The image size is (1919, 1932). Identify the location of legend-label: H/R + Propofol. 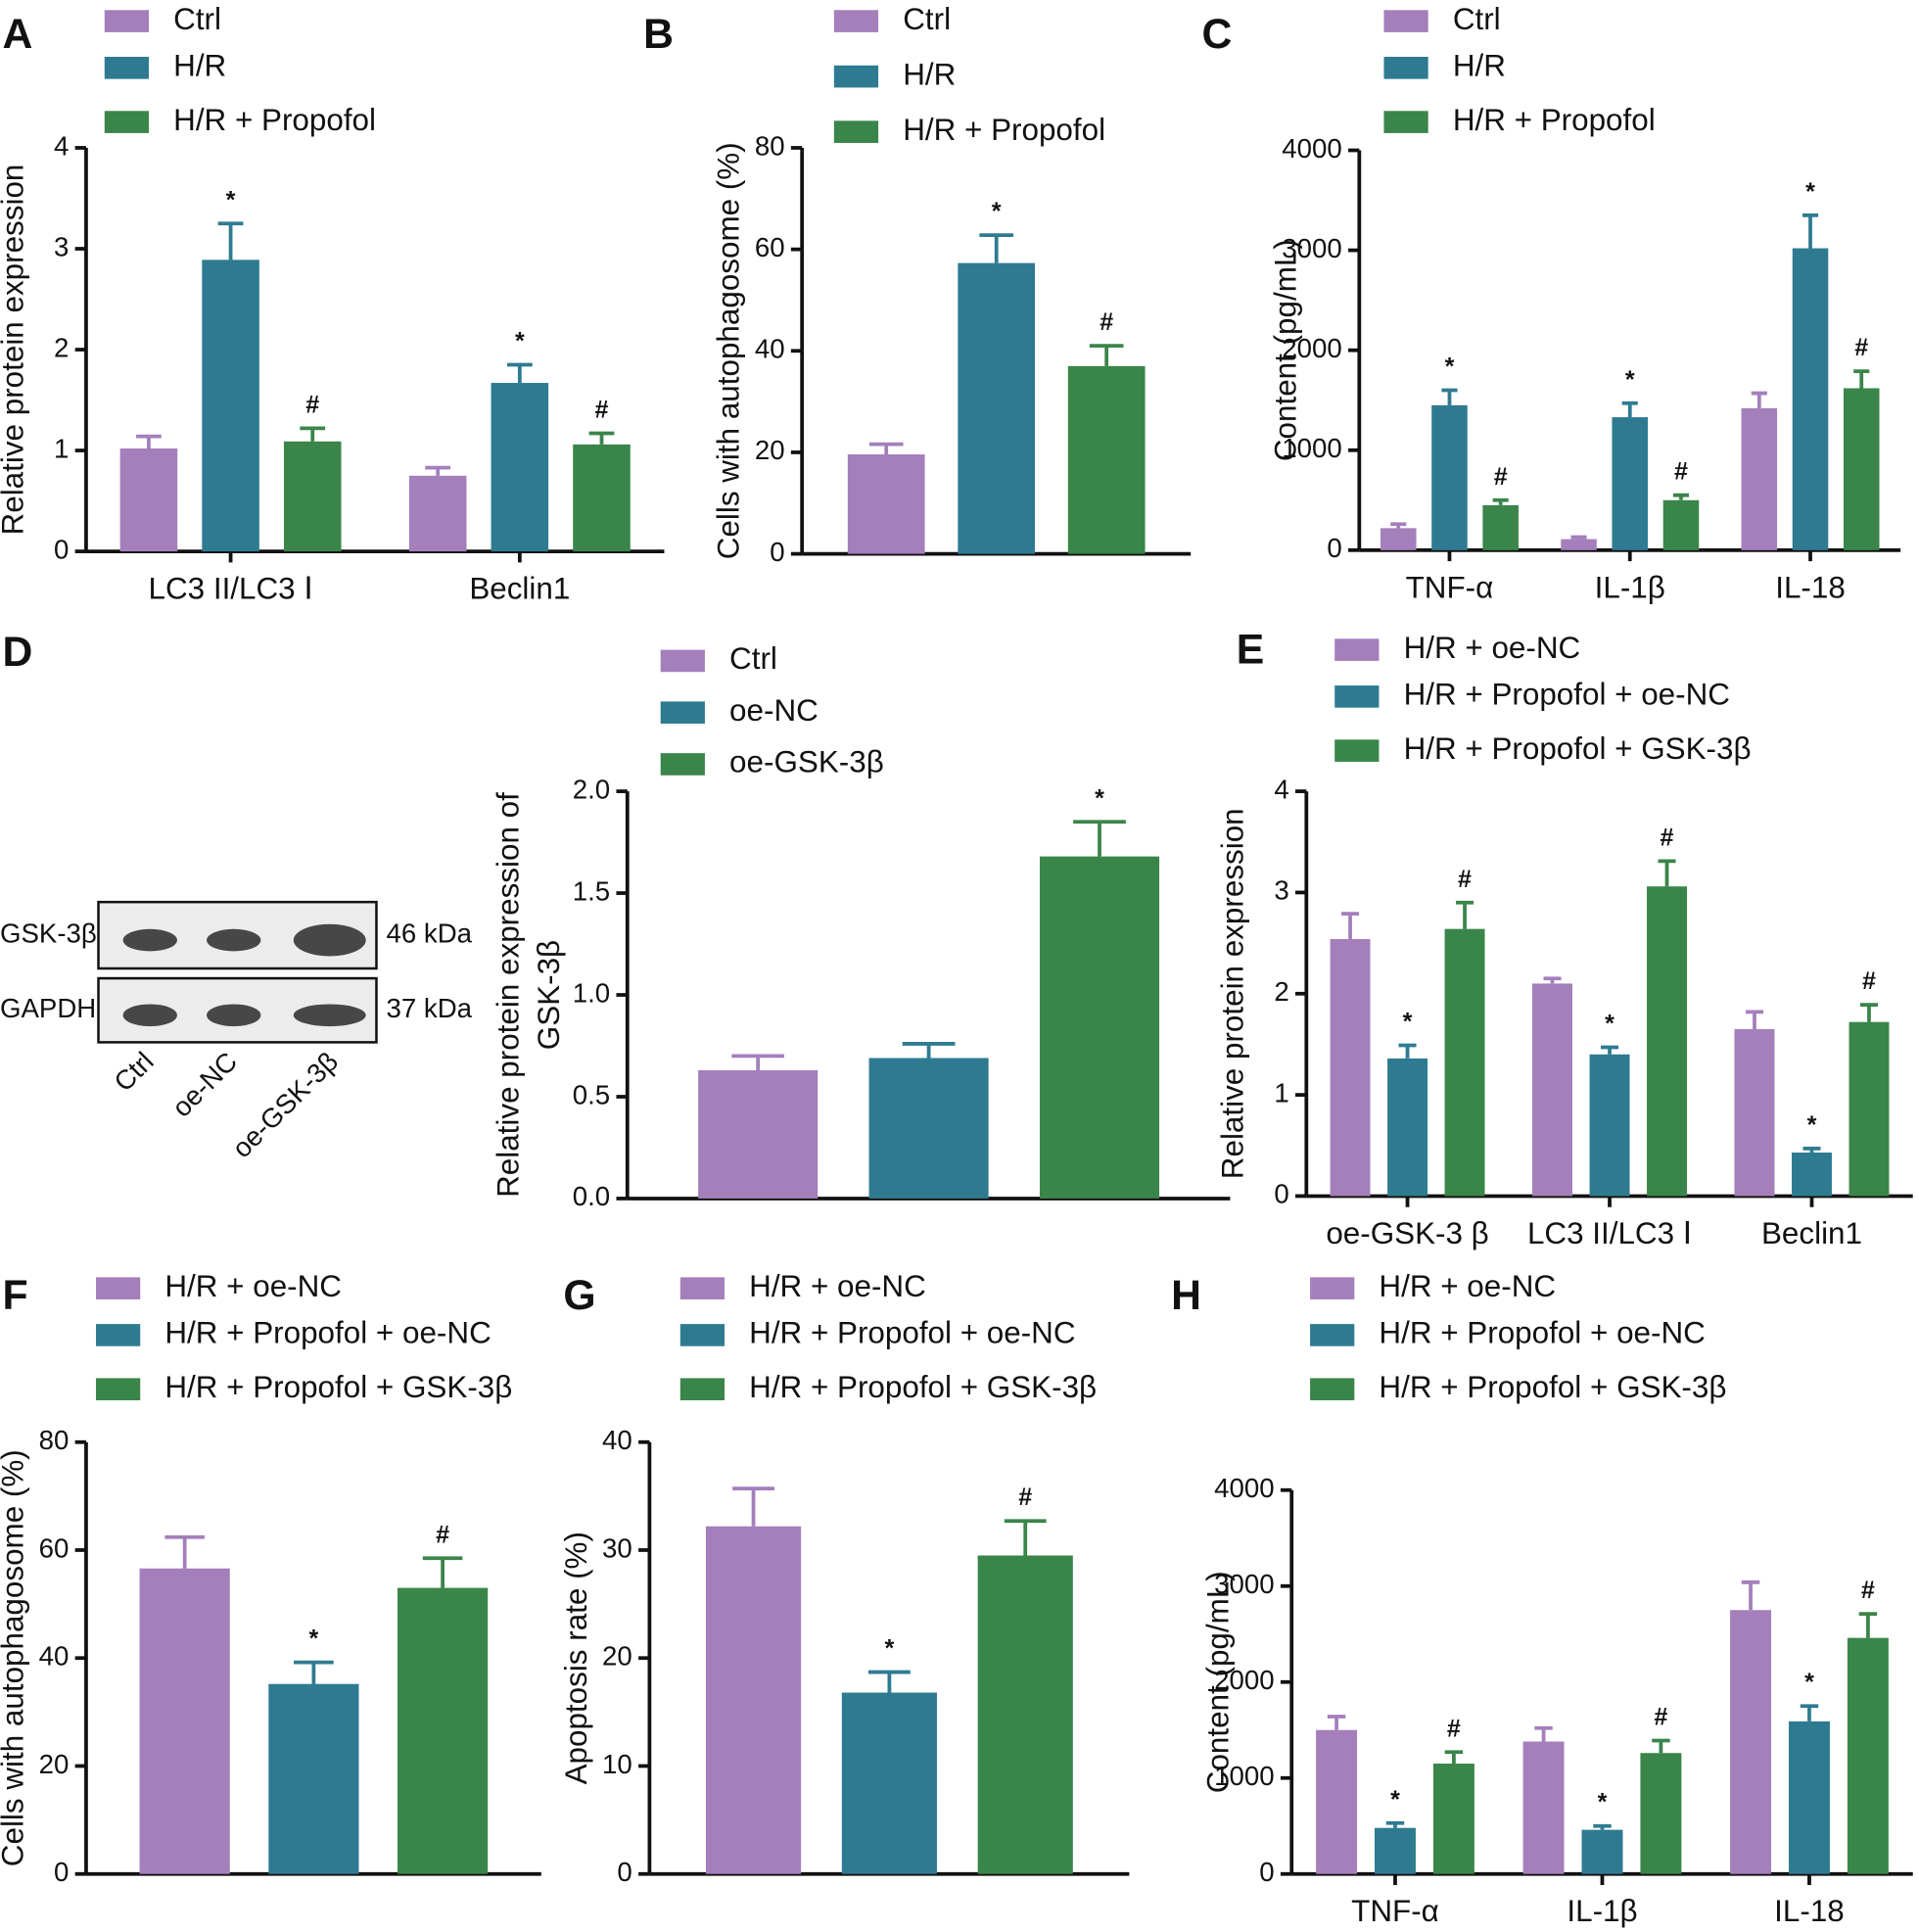
(275, 120).